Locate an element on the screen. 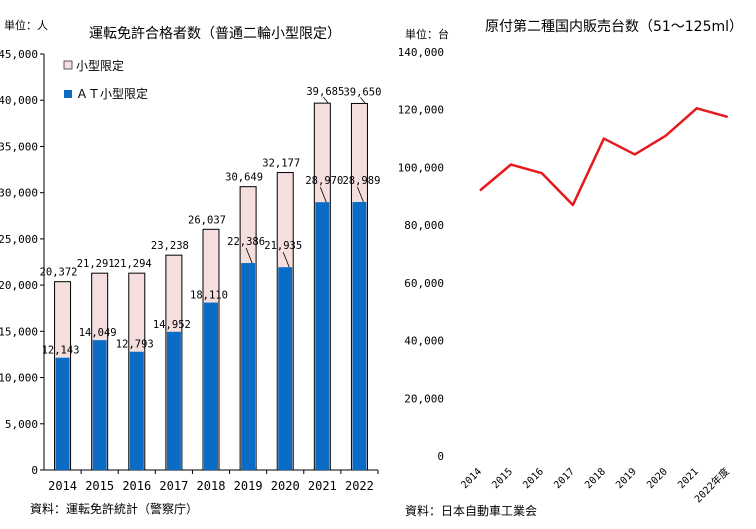 The height and width of the screenshot is (529, 756). label-at-small-2015: 14,049 is located at coordinates (98, 333).